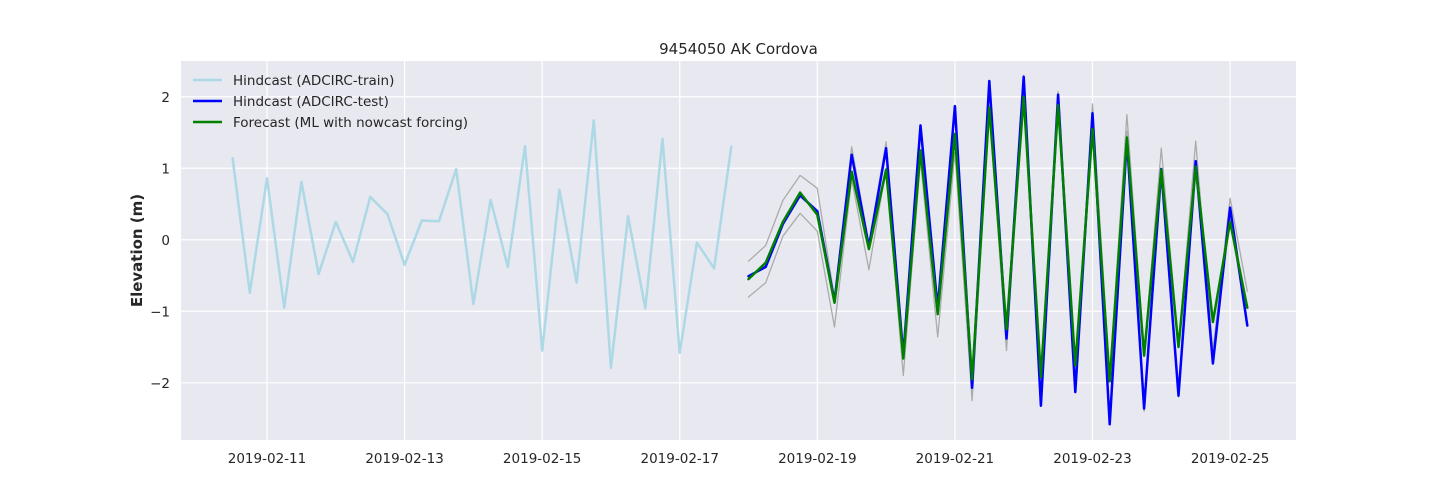 Image resolution: width=1440 pixels, height=504 pixels. Describe the element at coordinates (542, 459) in the screenshot. I see `x-tick-label: 2019-02-15` at that location.